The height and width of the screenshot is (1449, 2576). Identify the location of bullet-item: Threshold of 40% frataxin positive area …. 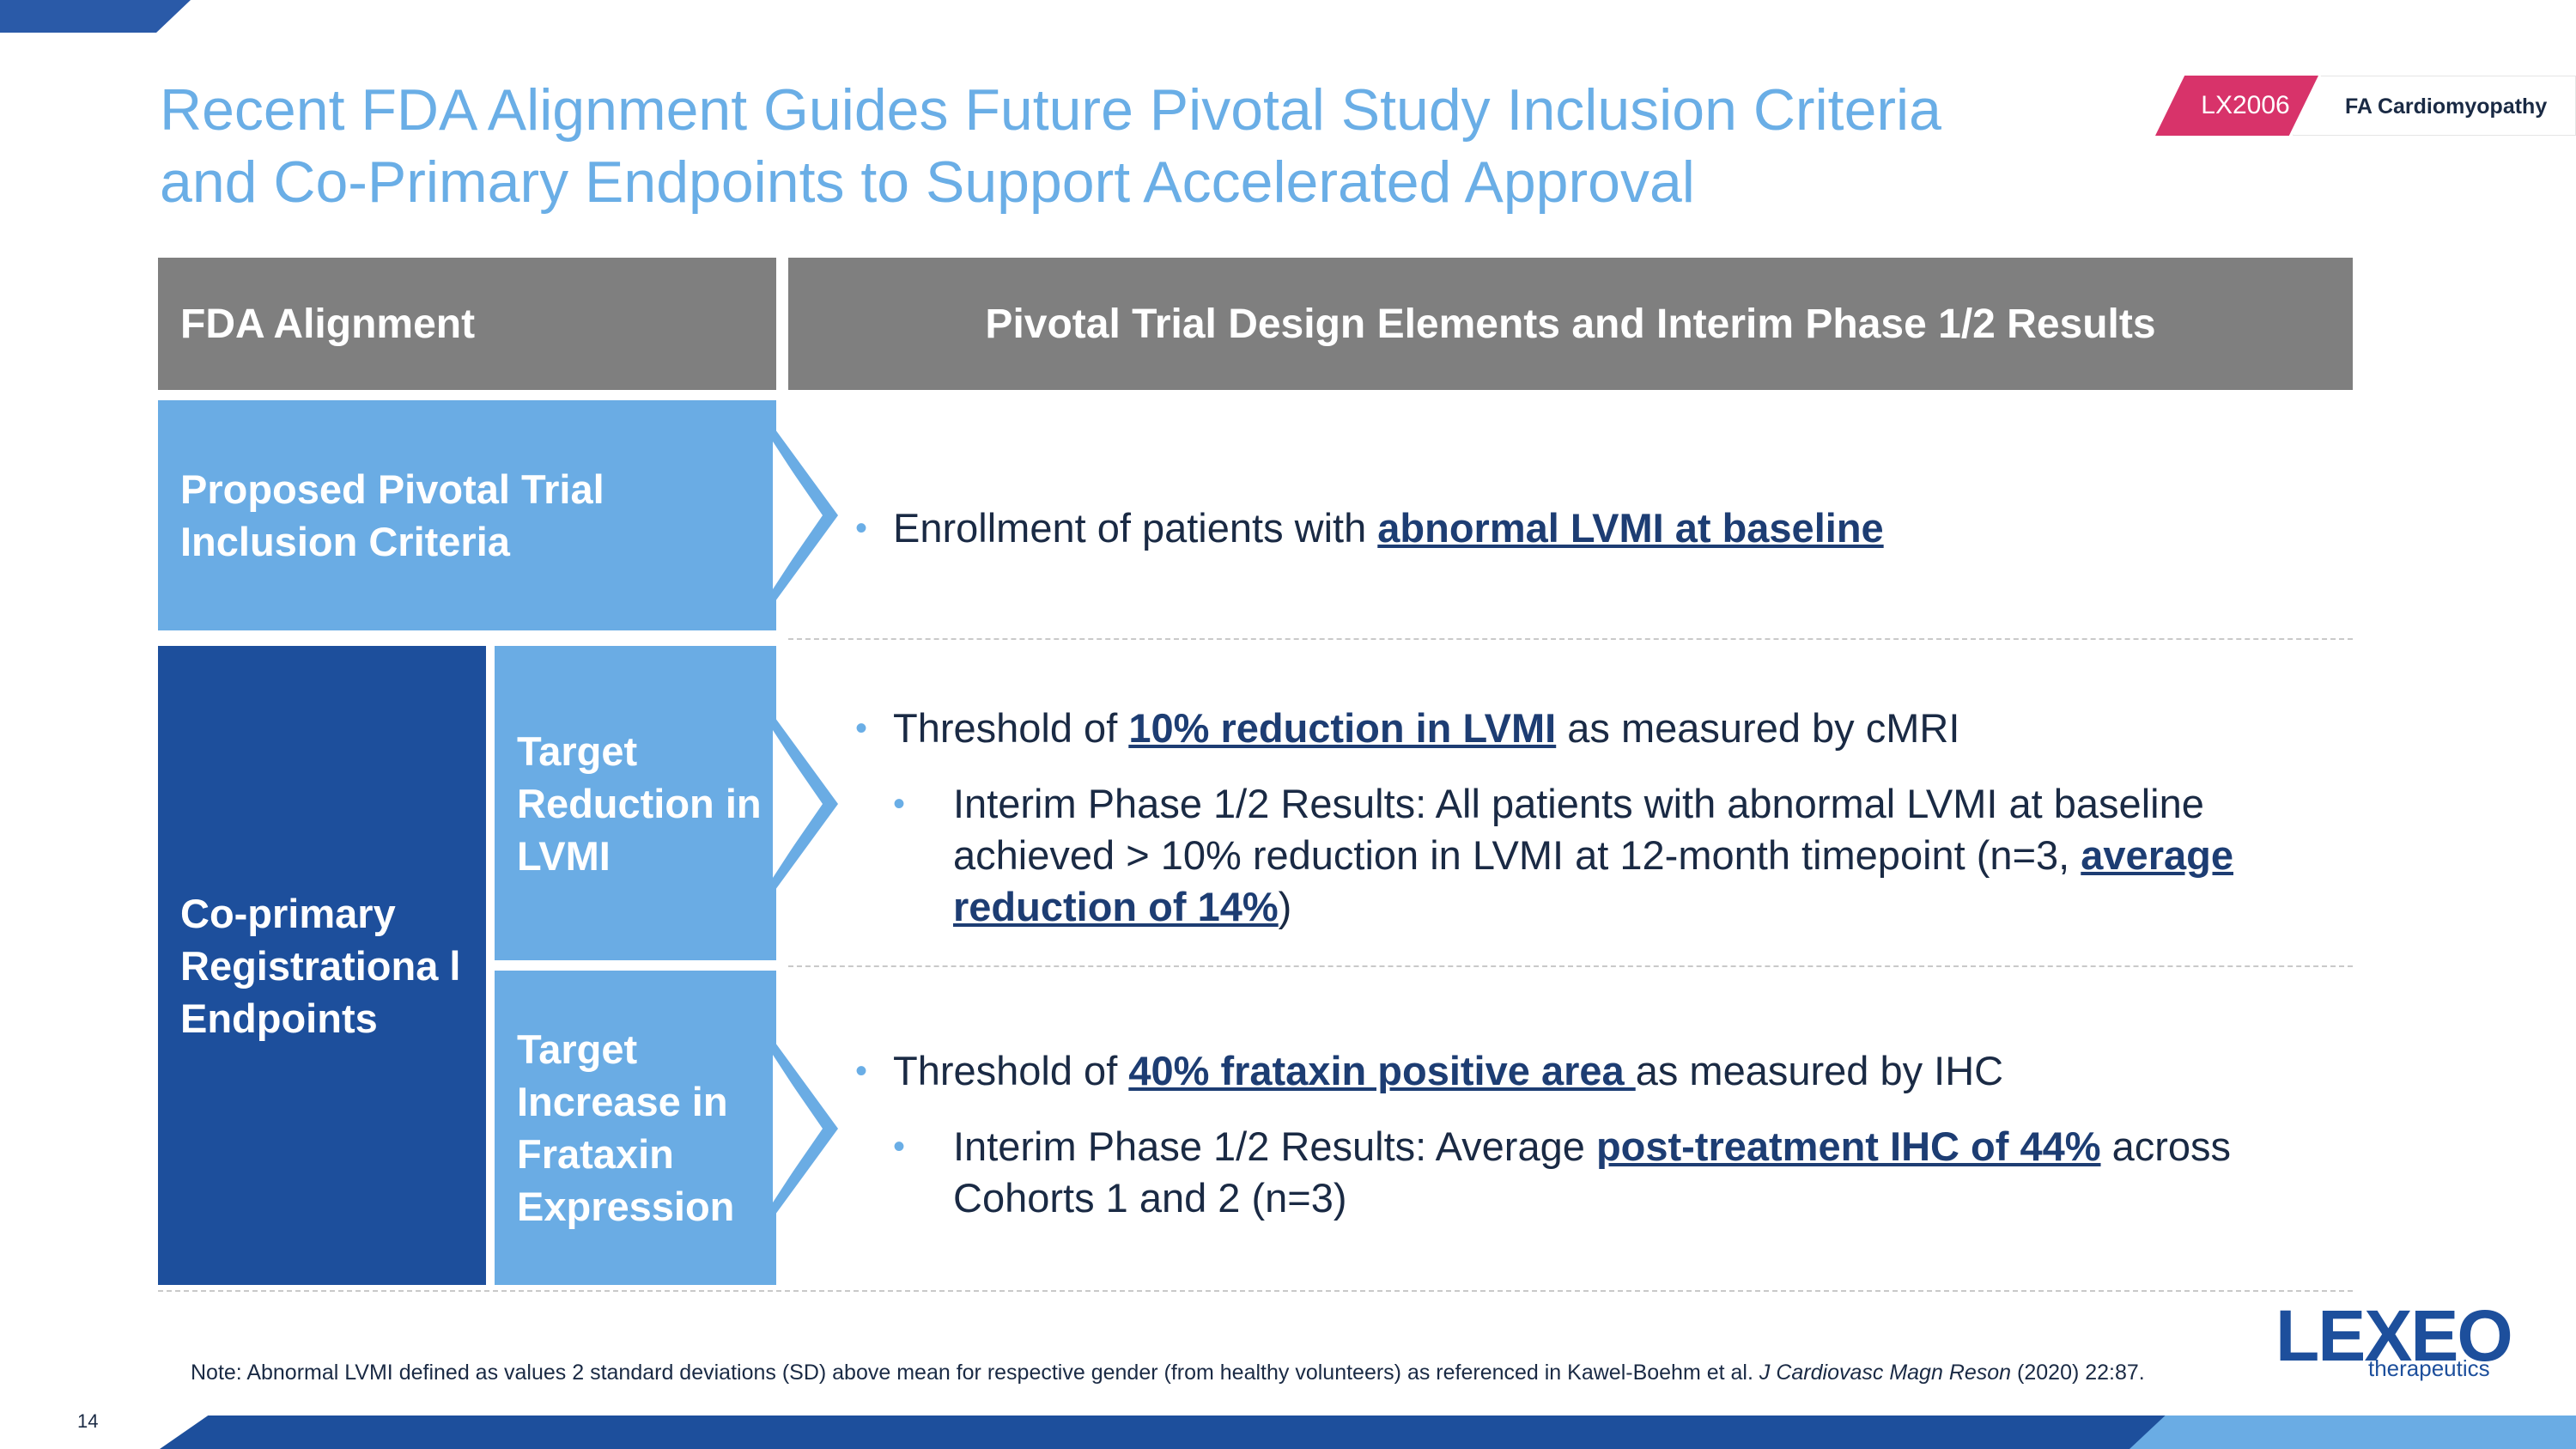
(1593, 1071).